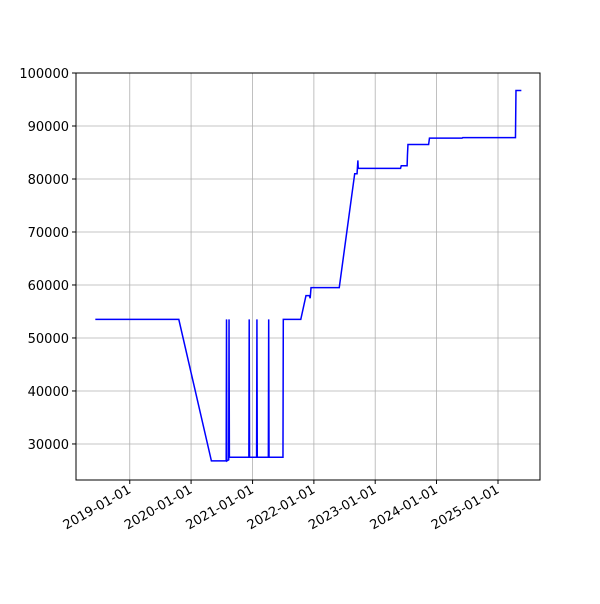  Describe the element at coordinates (48, 127) in the screenshot. I see `y-tick-label: 90000` at that location.